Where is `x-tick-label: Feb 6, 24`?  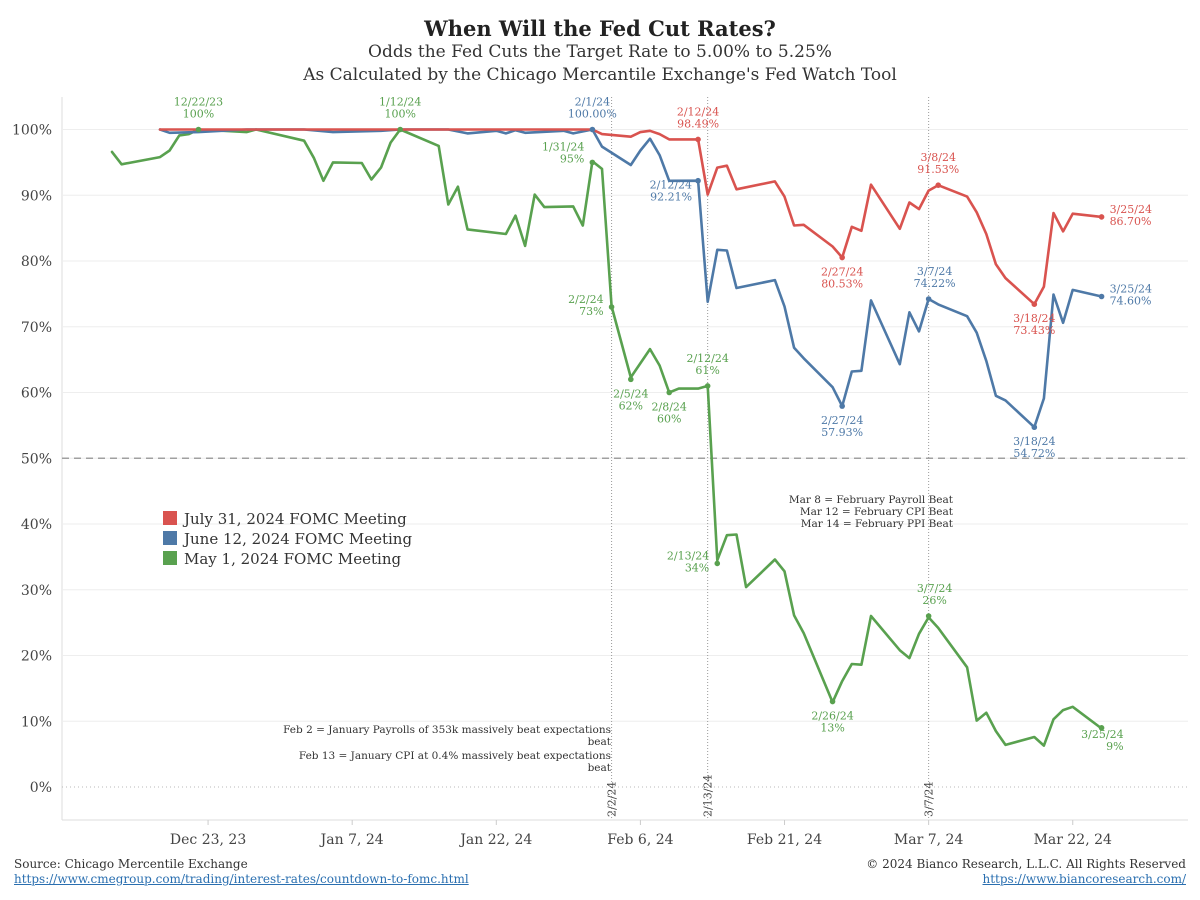
x-tick-label: Feb 6, 24 is located at coordinates (640, 840).